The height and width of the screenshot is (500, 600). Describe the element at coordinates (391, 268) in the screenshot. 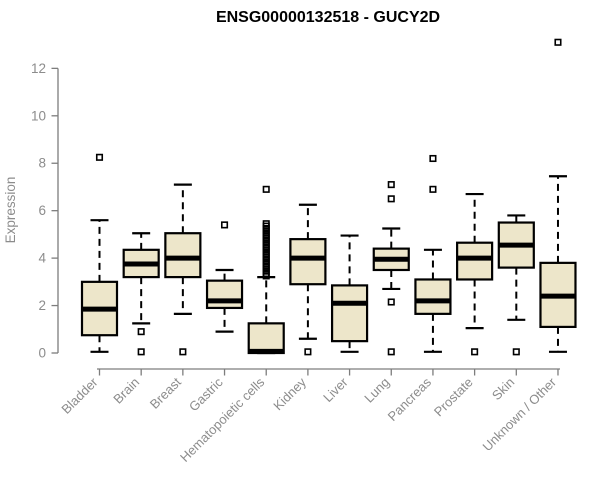

I see `box-group-lung` at that location.